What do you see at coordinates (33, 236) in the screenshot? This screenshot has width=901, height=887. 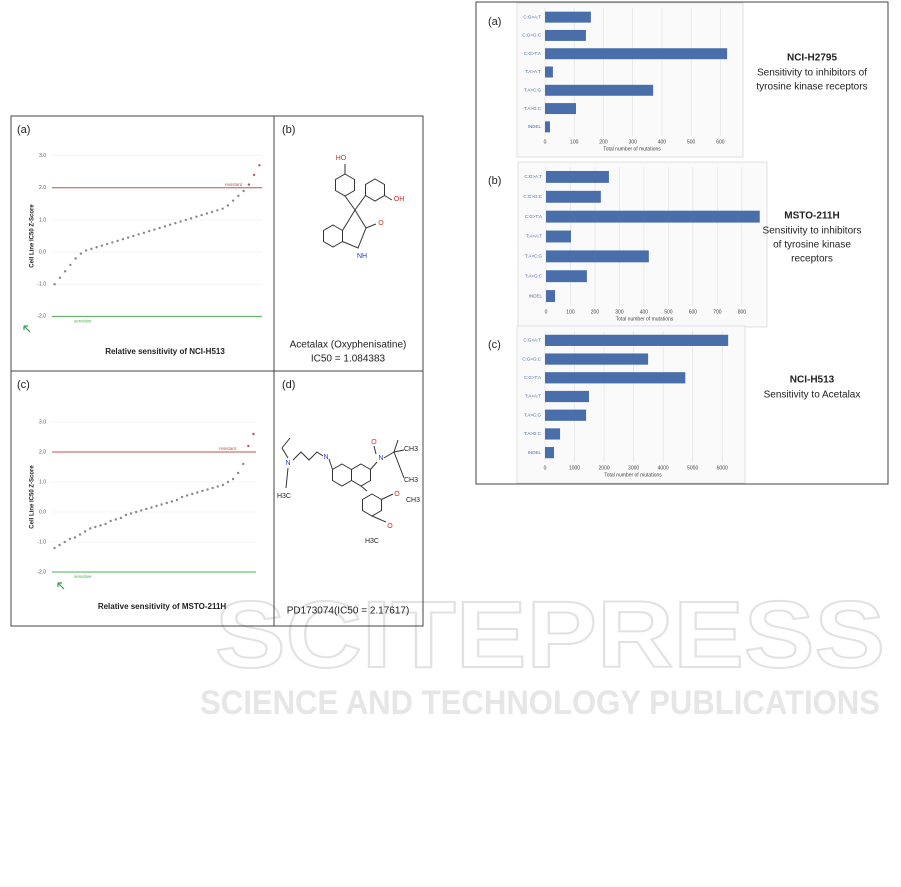 I see `y-axis-label: Cell Line IC50 Z-Score` at bounding box center [33, 236].